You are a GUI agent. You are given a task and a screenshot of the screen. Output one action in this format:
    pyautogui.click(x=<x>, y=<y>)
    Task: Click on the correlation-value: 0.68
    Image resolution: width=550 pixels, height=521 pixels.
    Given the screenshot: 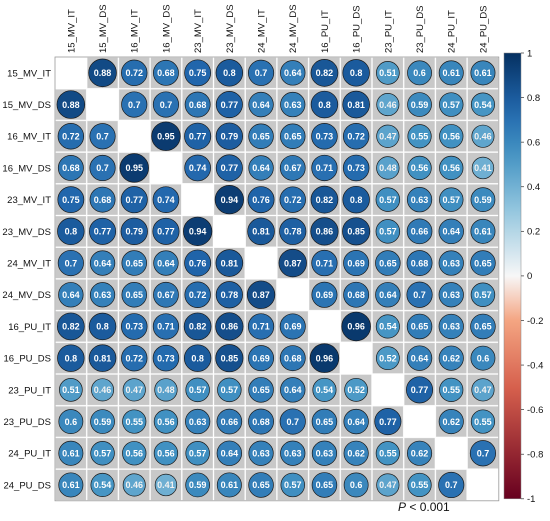 What is the action you would take?
    pyautogui.click(x=293, y=358)
    